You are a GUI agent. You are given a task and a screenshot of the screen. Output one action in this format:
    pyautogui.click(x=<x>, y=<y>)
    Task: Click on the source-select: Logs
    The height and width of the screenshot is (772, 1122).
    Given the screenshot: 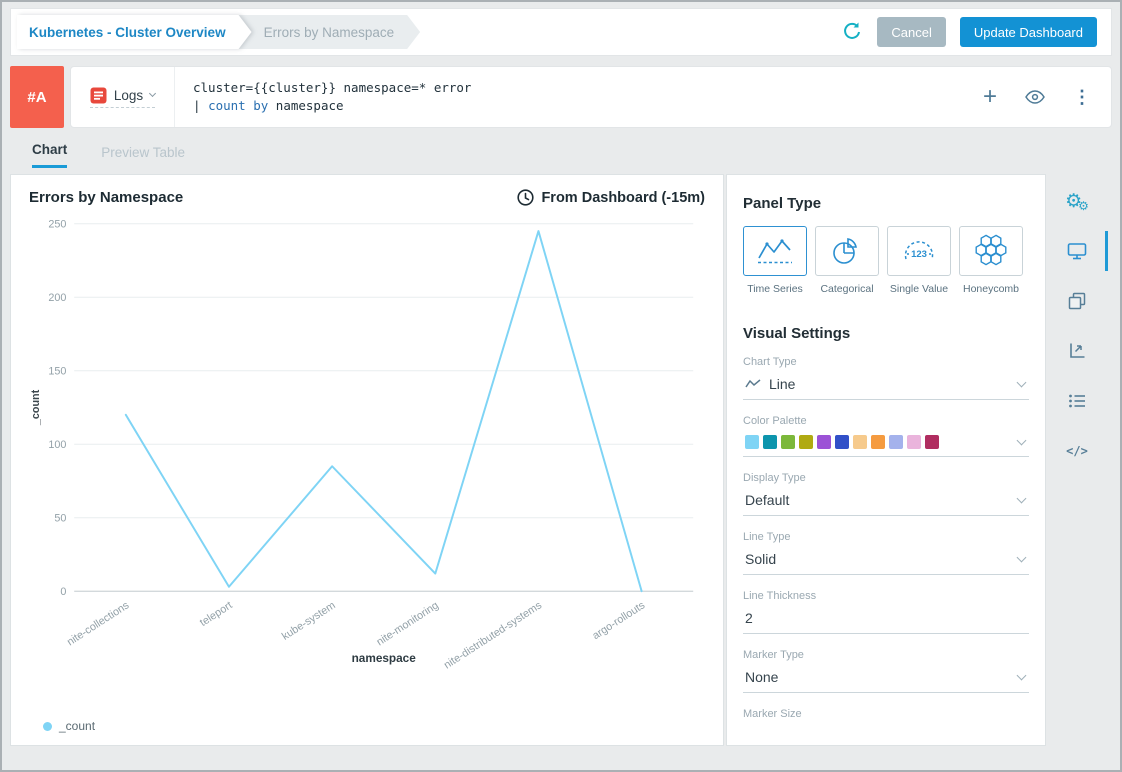 What is the action you would take?
    pyautogui.click(x=123, y=97)
    